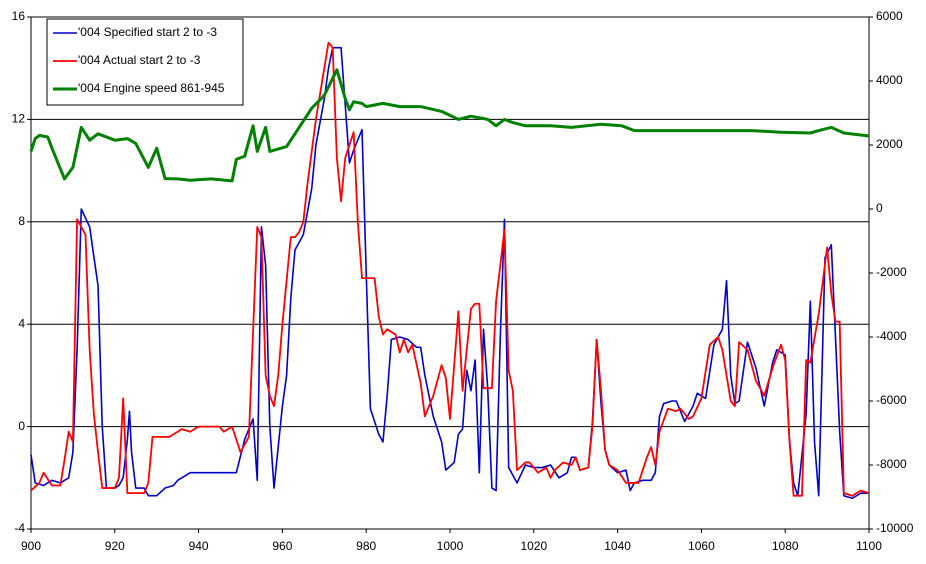 The image size is (926, 564). Describe the element at coordinates (895, 528) in the screenshot. I see `y2-tick-label: -10000` at that location.